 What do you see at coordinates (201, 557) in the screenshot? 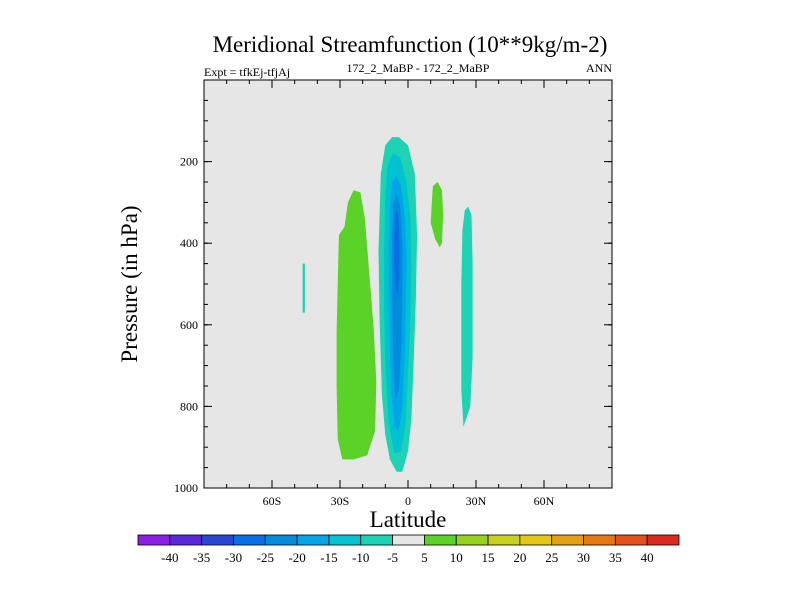
I see `colorbar-label: -35` at bounding box center [201, 557].